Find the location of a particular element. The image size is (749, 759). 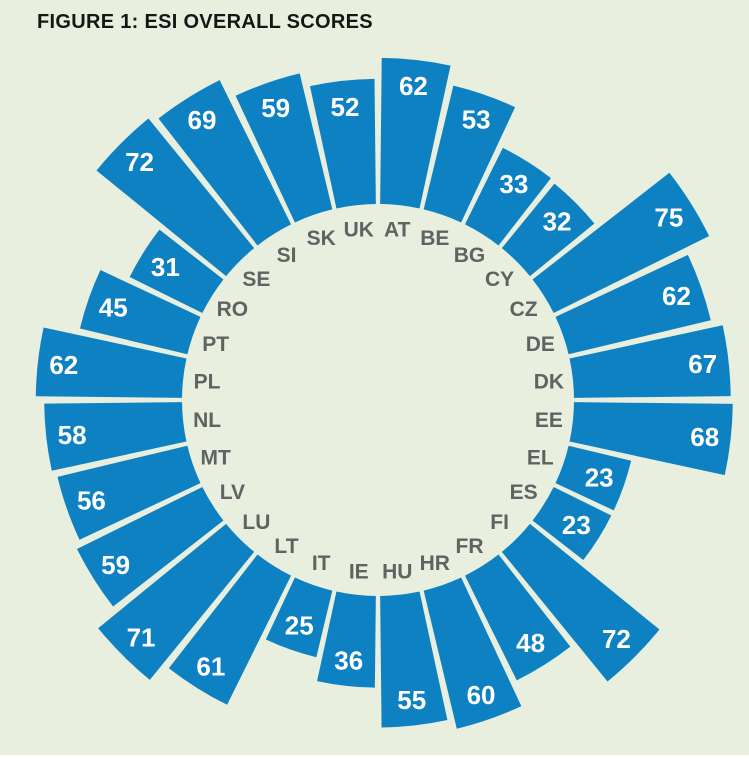

country-label-IT: IT is located at coordinates (321, 563).